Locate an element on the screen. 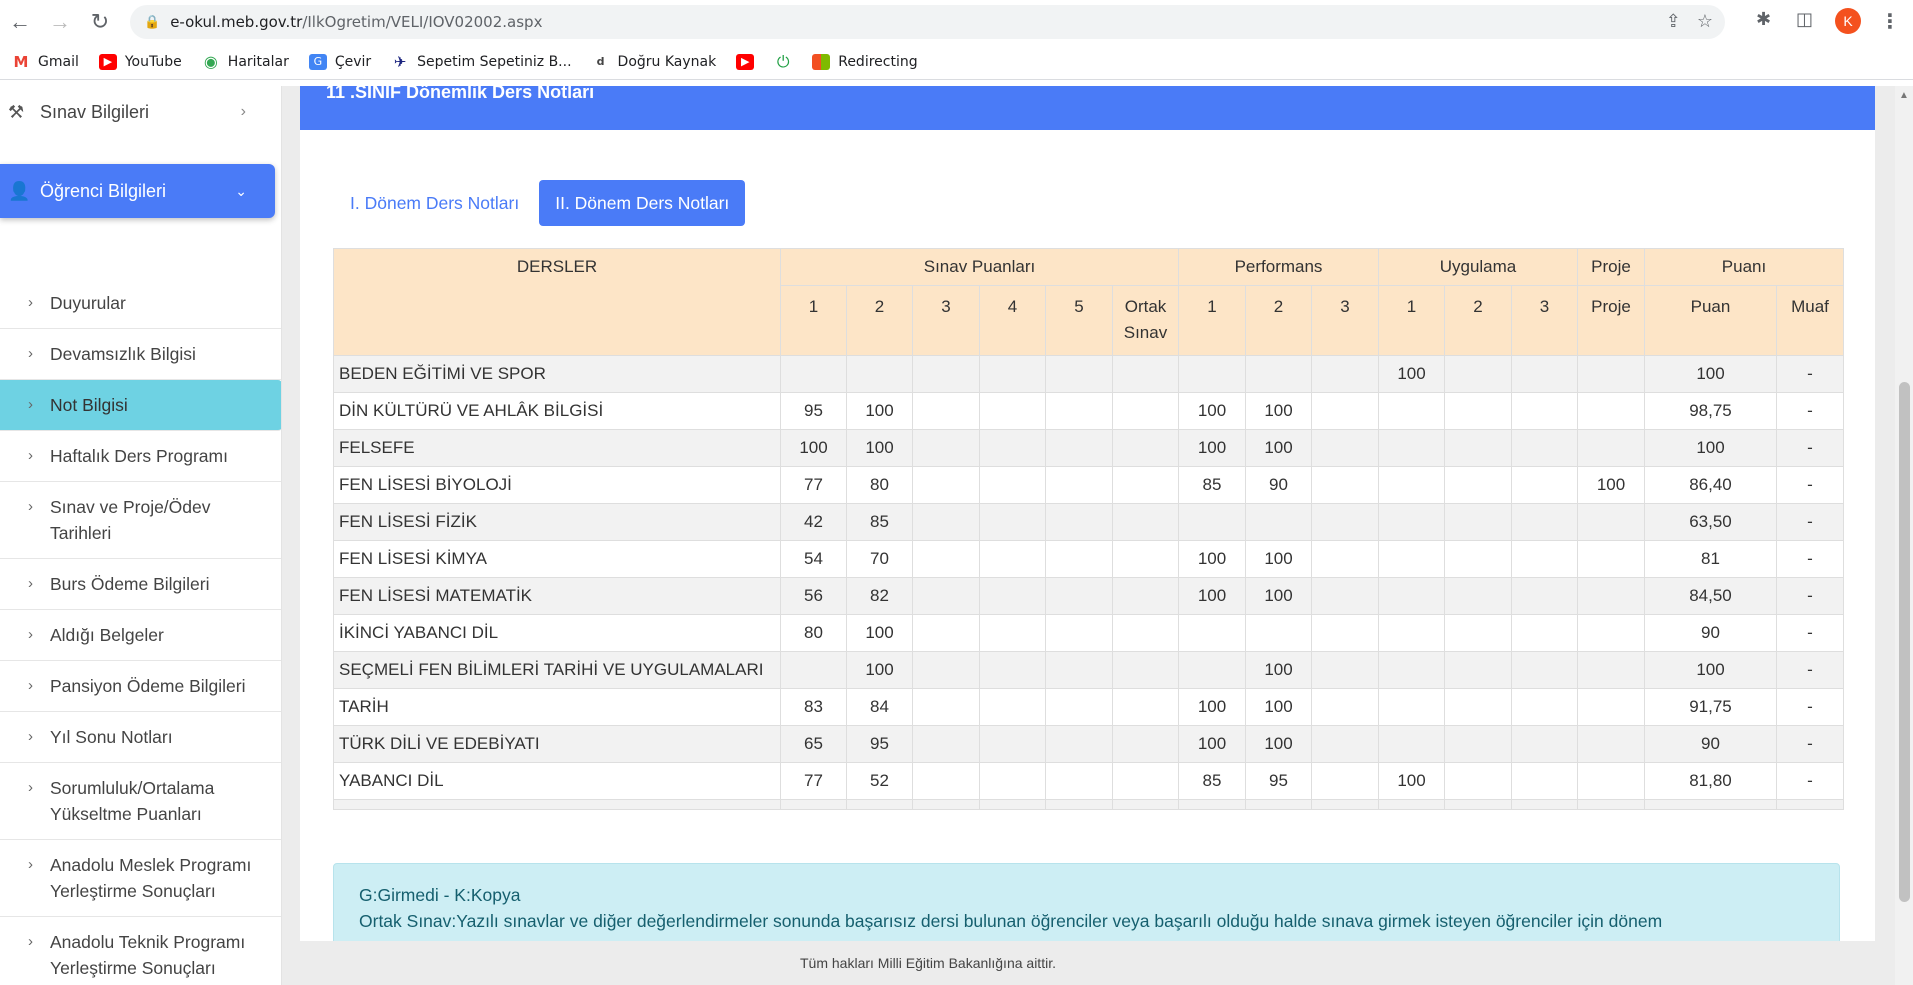  sidebar-item-sinav-proje-tarihleri: › Sınav ve Proje/Ödev Tarihleri is located at coordinates (140, 520).